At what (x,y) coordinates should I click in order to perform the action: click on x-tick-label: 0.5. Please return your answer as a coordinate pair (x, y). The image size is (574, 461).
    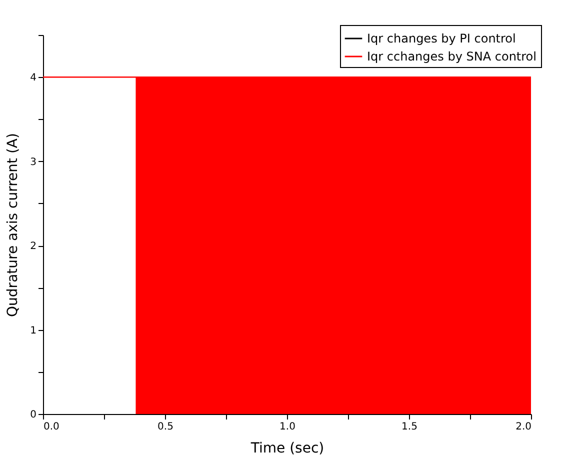
    Looking at the image, I should click on (166, 427).